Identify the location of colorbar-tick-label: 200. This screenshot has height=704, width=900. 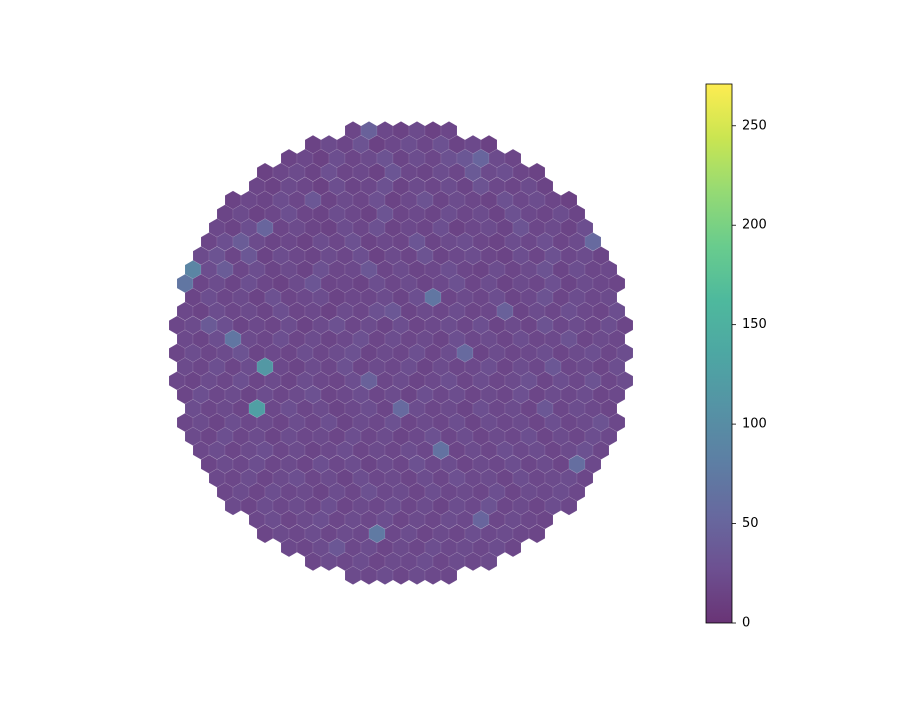
(754, 225).